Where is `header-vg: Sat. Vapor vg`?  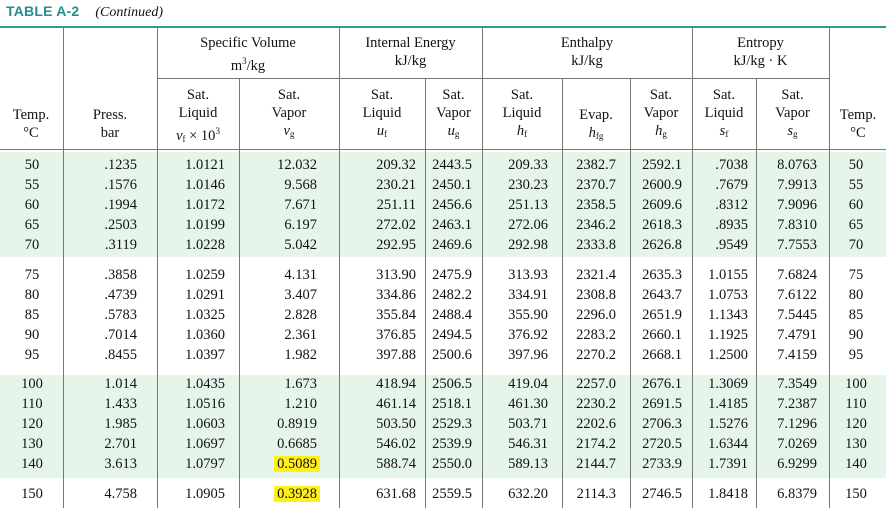 header-vg: Sat. Vapor vg is located at coordinates (289, 113).